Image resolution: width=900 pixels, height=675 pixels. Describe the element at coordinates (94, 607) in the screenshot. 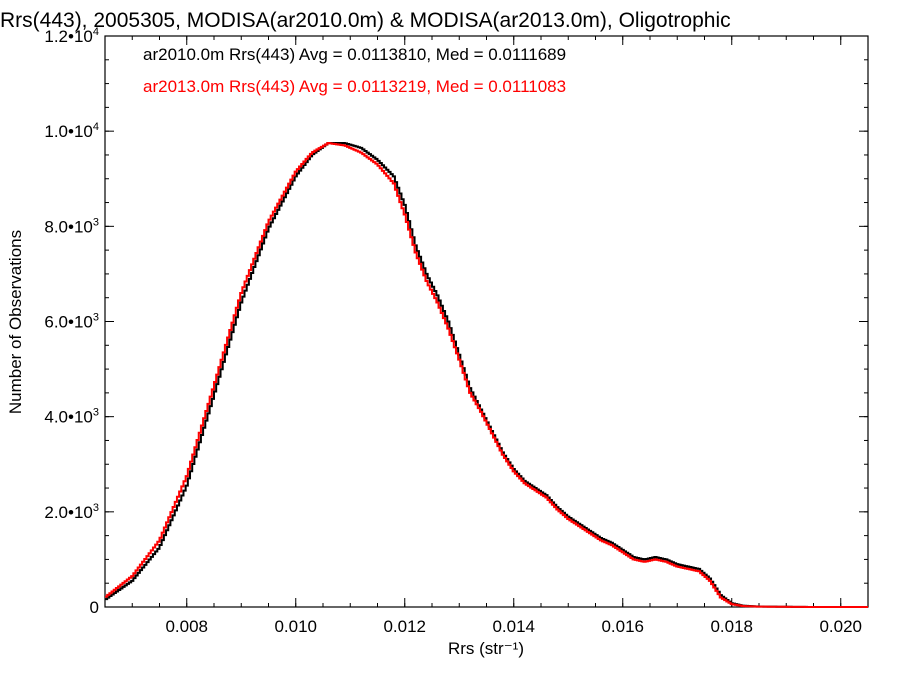

I see `y-tick-label: 0` at that location.